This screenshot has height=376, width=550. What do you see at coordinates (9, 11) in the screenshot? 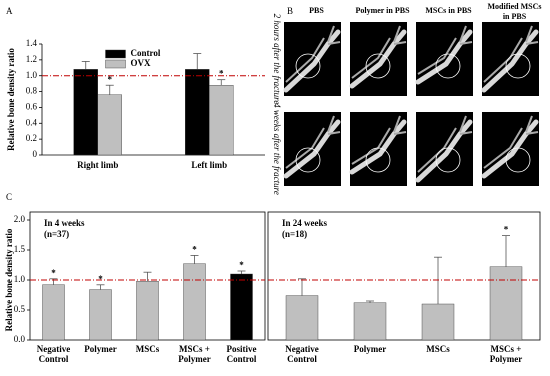
I see `panel-label: A` at bounding box center [9, 11].